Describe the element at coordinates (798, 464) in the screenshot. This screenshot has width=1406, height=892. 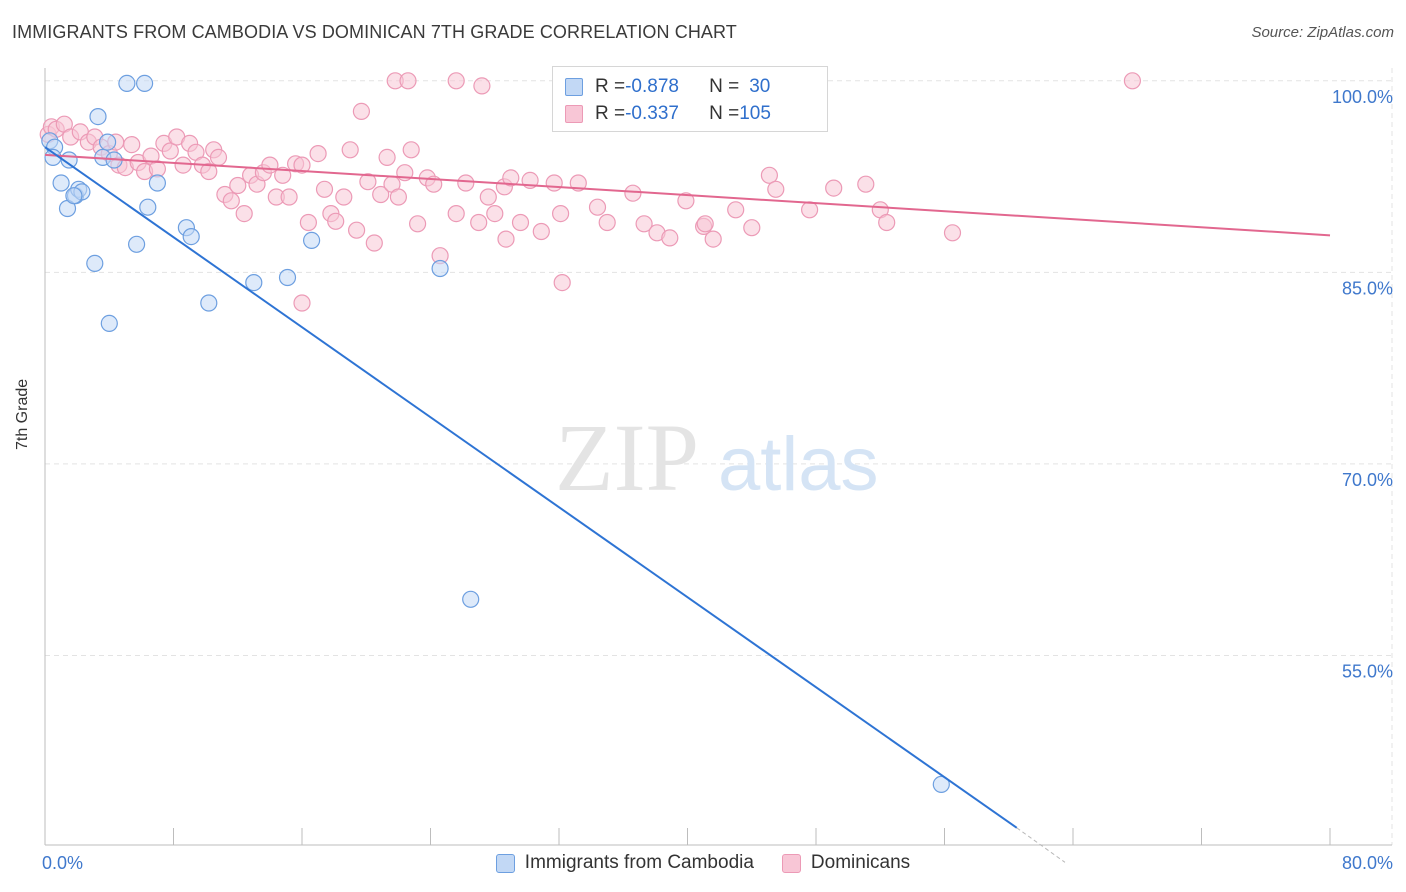
I see `watermark-atlas: atlas` at that location.